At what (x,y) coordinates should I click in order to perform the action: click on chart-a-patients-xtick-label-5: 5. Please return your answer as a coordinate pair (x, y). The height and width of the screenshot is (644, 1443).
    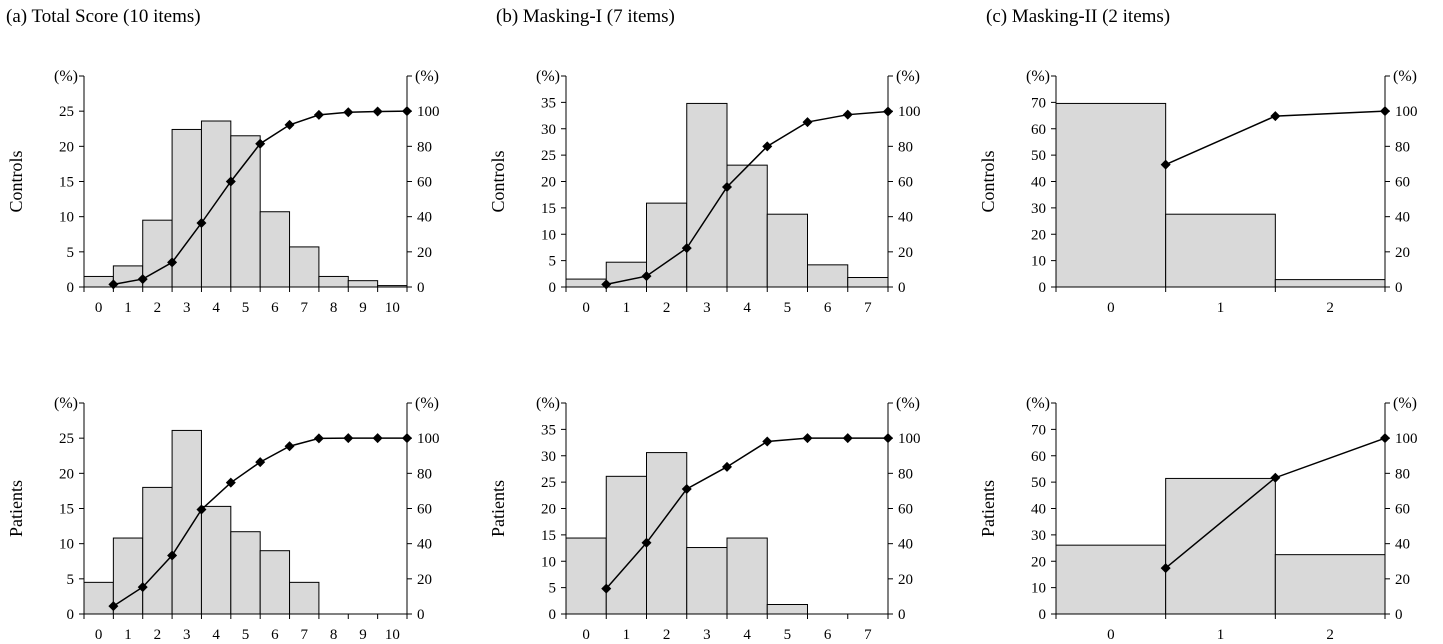
    Looking at the image, I should click on (246, 635).